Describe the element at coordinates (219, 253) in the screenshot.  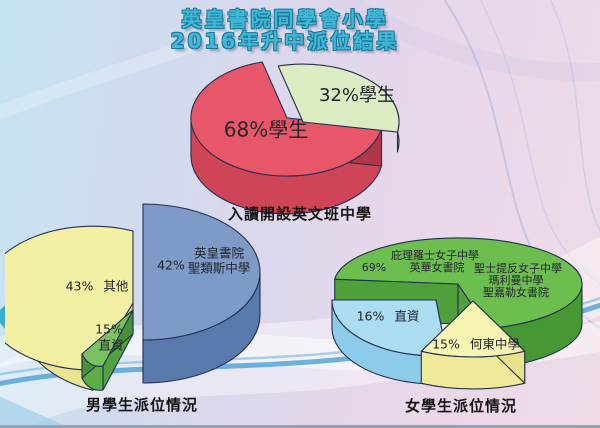
I see `pie-boys-school-line-1: 英皇書院` at that location.